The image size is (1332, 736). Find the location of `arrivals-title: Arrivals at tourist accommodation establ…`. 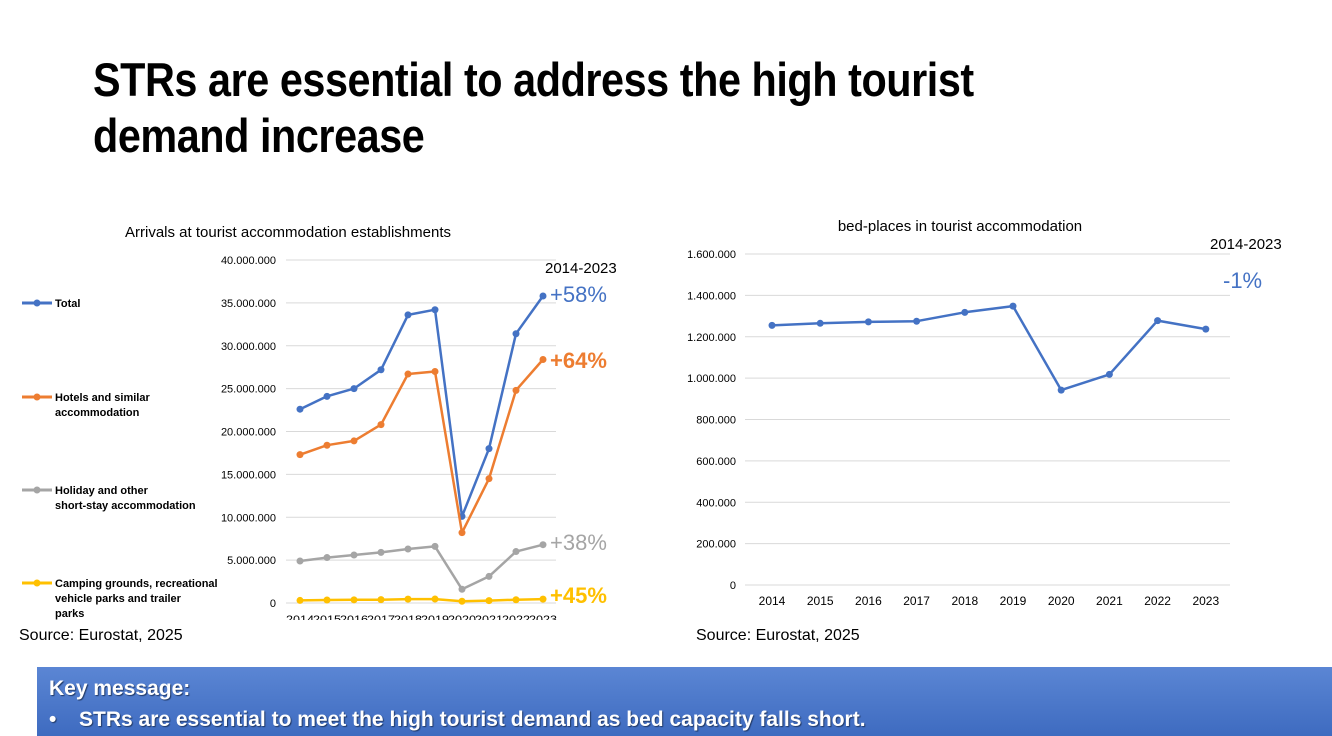

arrivals-title: Arrivals at tourist accommodation establ… is located at coordinates (288, 232).